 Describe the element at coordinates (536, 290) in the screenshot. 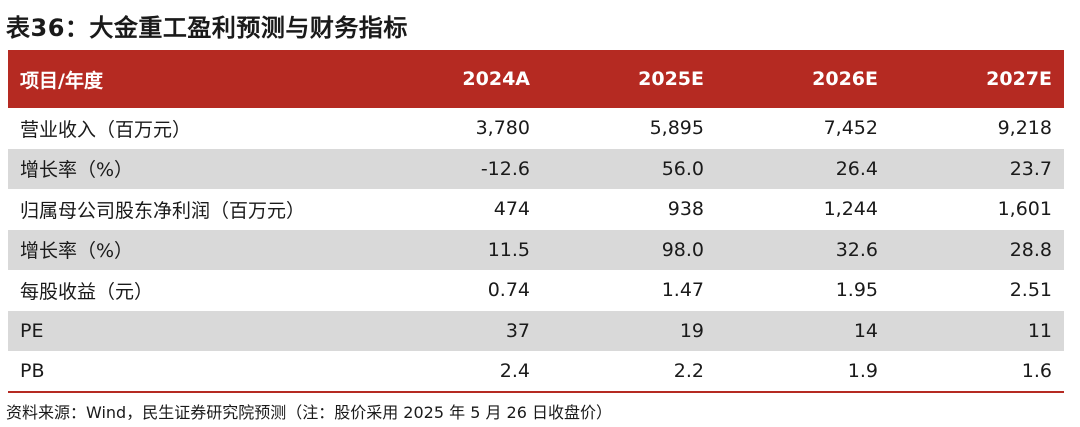

I see `table-row-eps: 每股收益（元） 0.74 1.47 1.95 2.51` at that location.